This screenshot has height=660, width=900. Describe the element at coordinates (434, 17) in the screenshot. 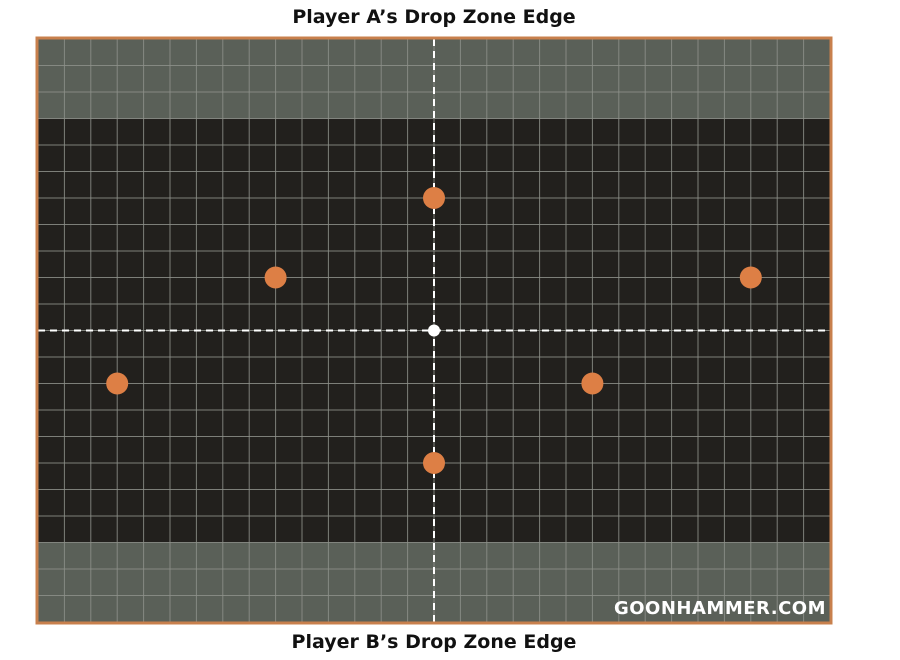

I see `top-edge-label: Player A’s Drop Zone Edge` at that location.